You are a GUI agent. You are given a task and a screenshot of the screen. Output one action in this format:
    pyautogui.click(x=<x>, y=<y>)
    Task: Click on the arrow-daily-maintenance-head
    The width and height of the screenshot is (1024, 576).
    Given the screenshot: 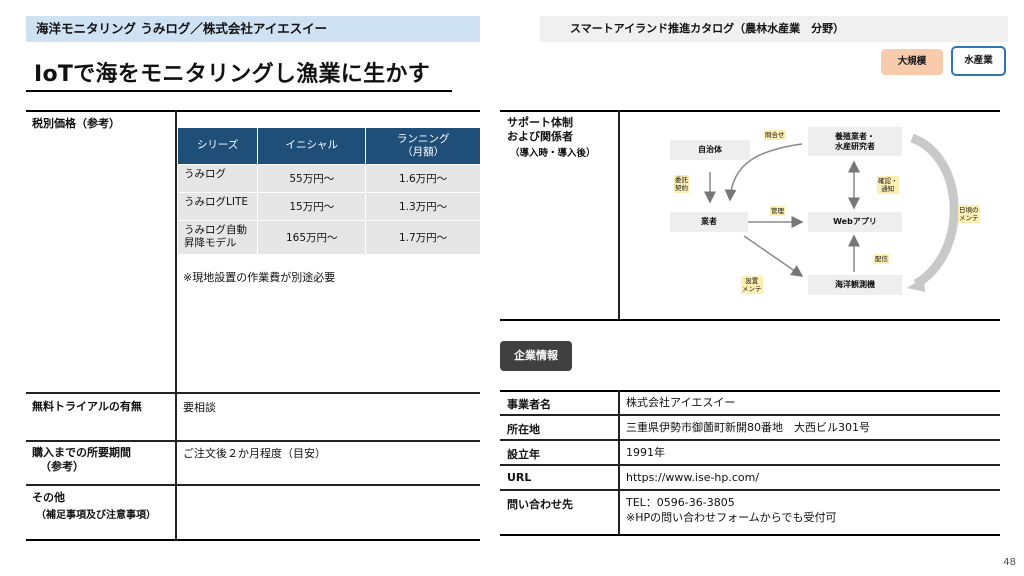 What is the action you would take?
    pyautogui.click(x=916, y=284)
    